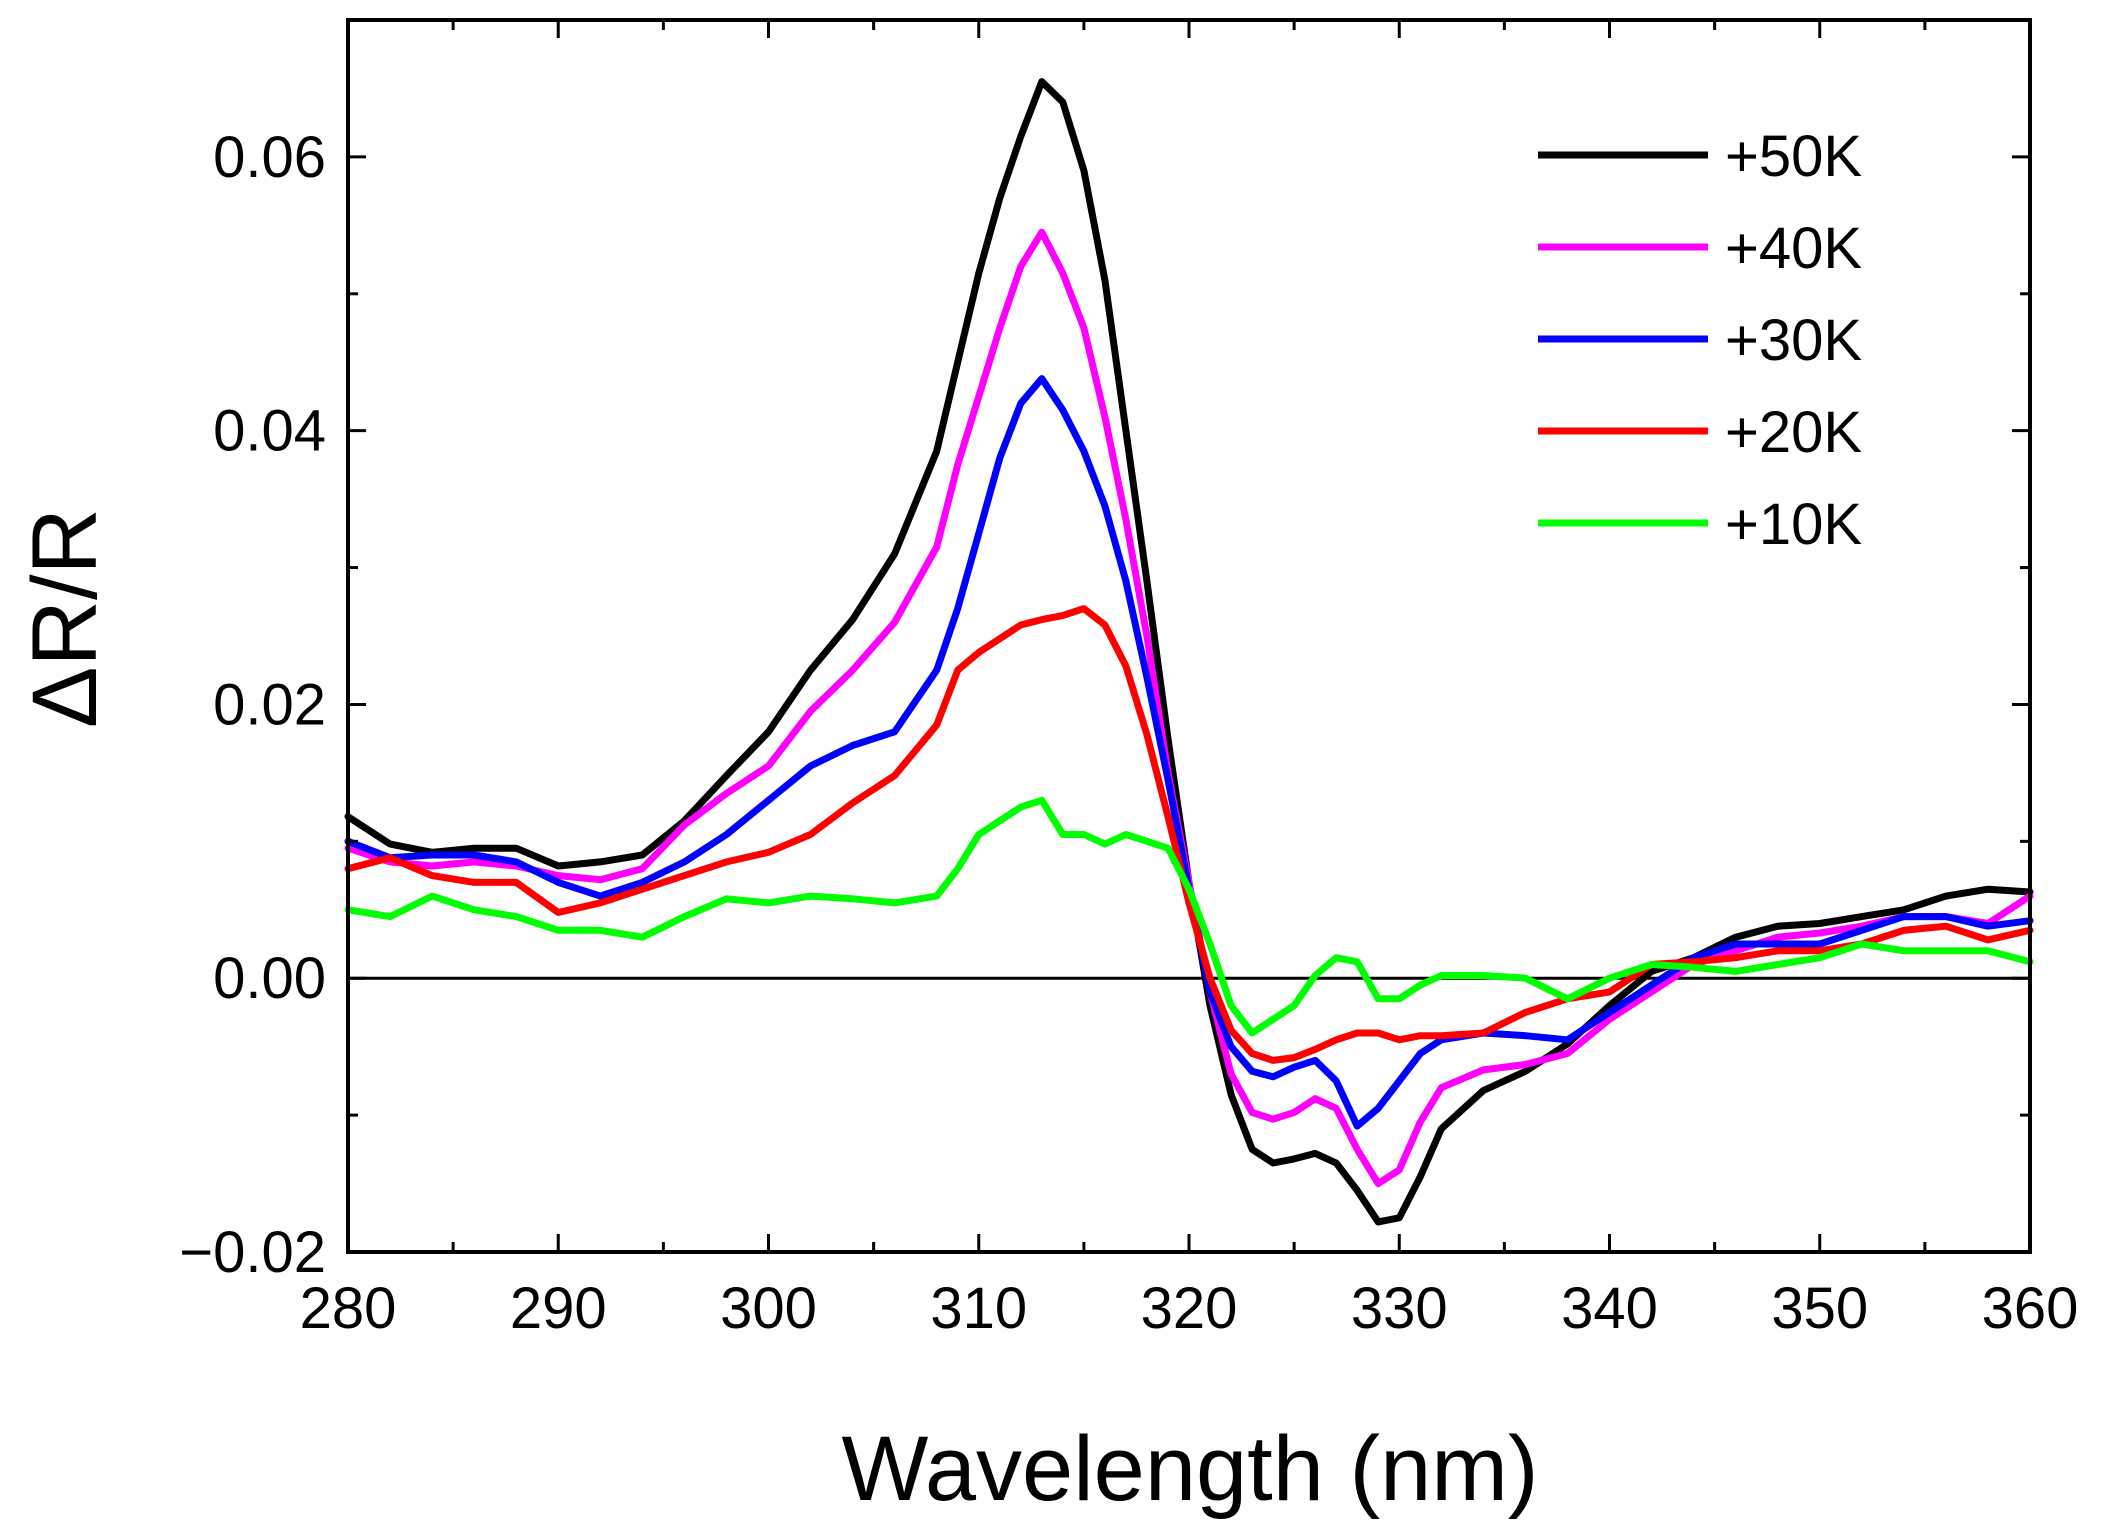  Describe the element at coordinates (1793, 432) in the screenshot. I see `legend-label-3: +20K` at that location.